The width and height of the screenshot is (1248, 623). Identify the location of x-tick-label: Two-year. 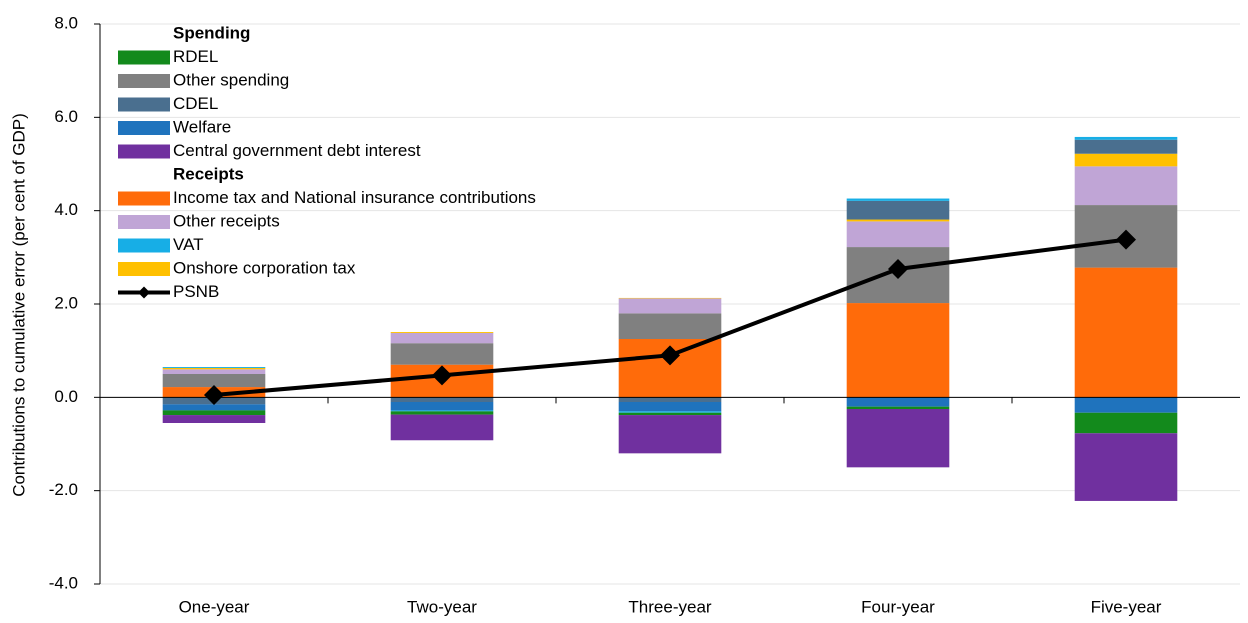
(442, 606).